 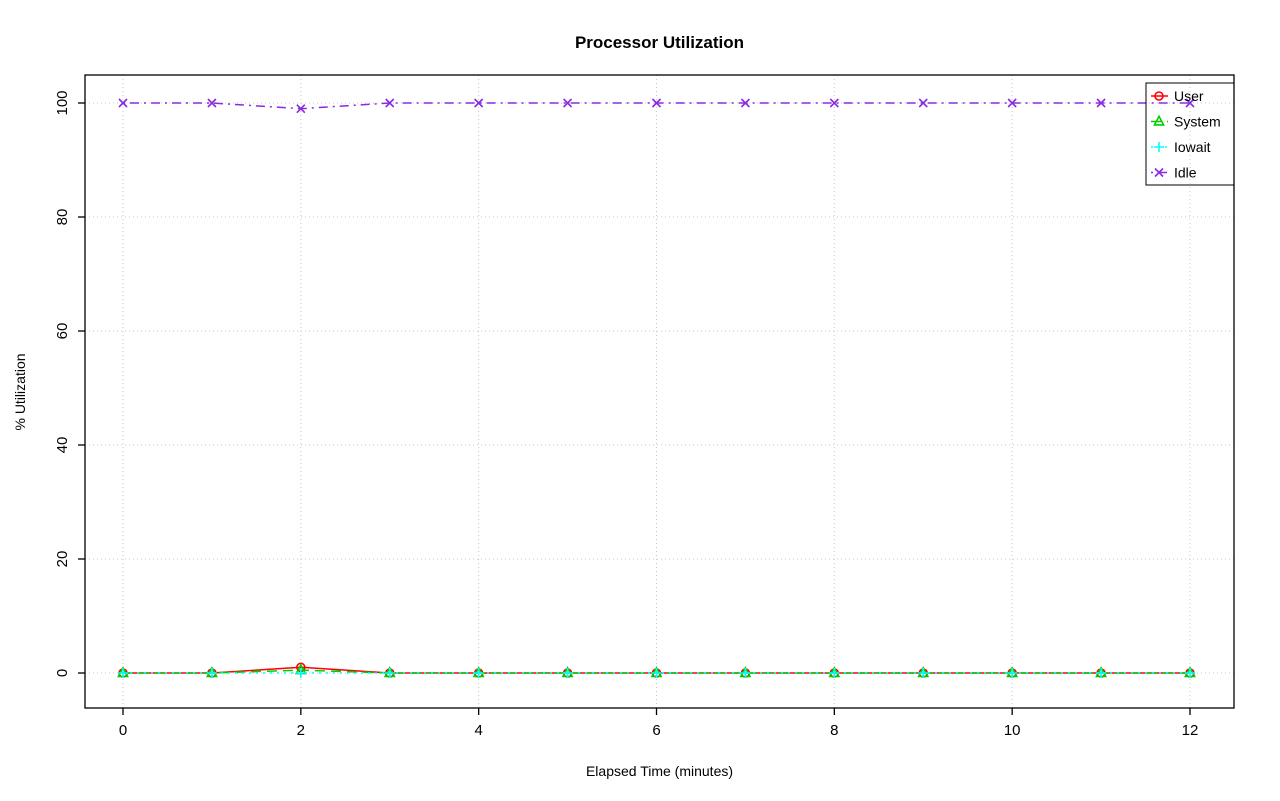 I want to click on y-tick-label: 100, so click(x=62, y=102).